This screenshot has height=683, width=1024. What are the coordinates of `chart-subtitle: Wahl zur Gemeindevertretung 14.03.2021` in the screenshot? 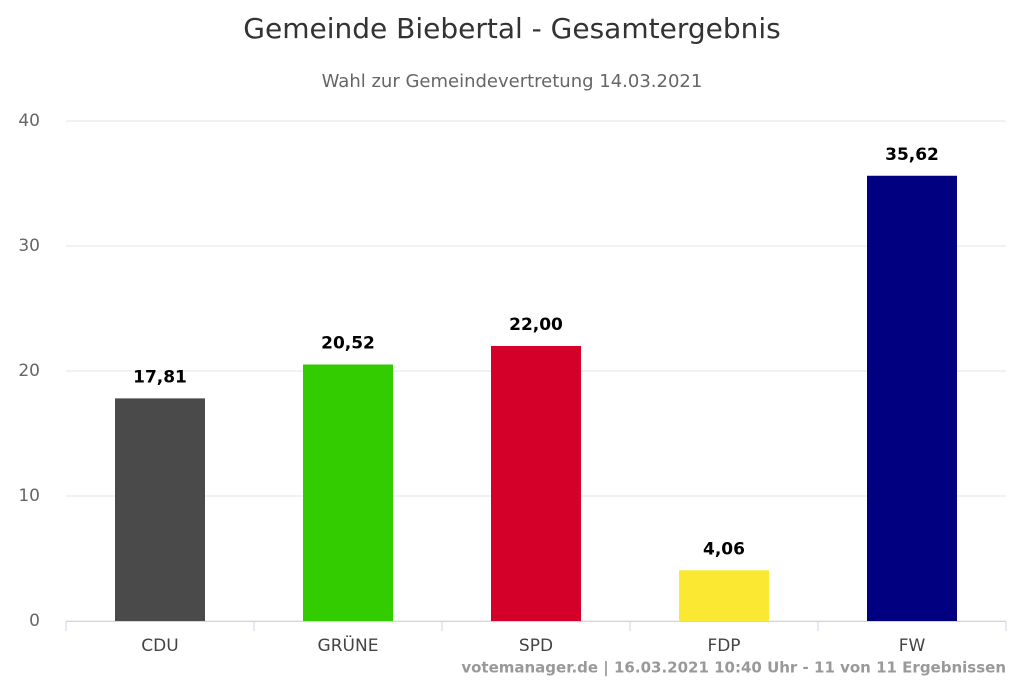 It's located at (512, 81).